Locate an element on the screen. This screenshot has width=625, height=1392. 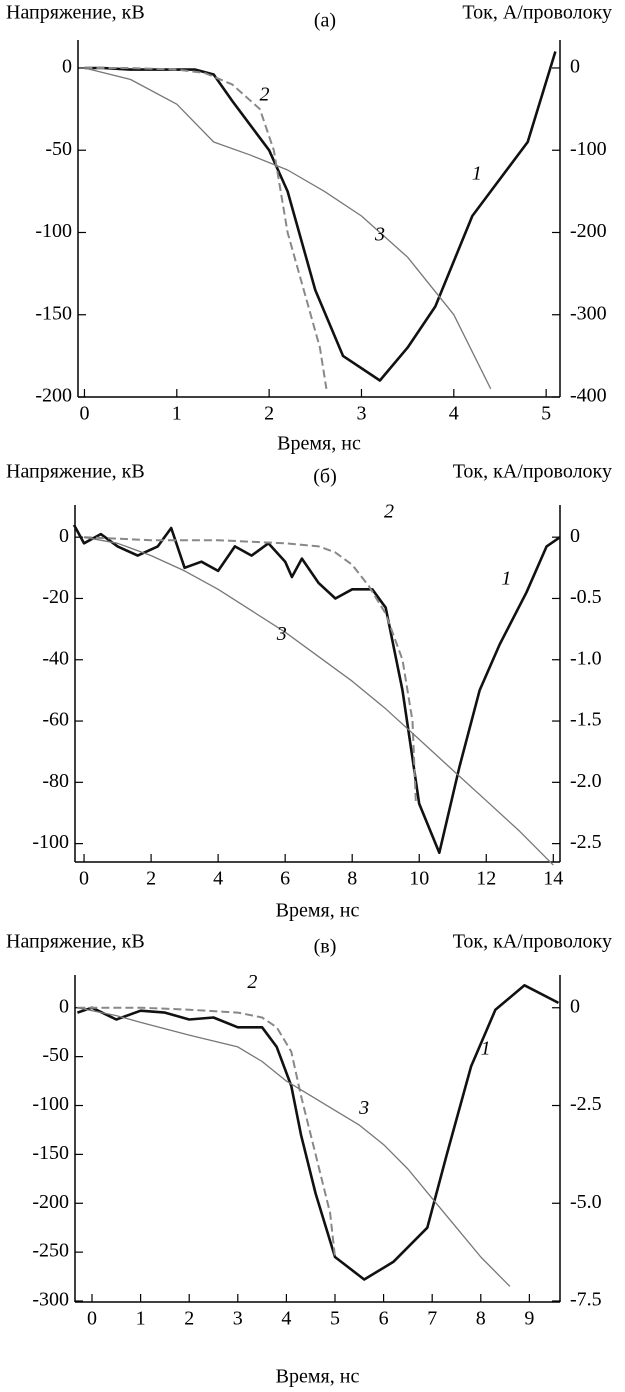
panel-title: (б) is located at coordinates (325, 477).